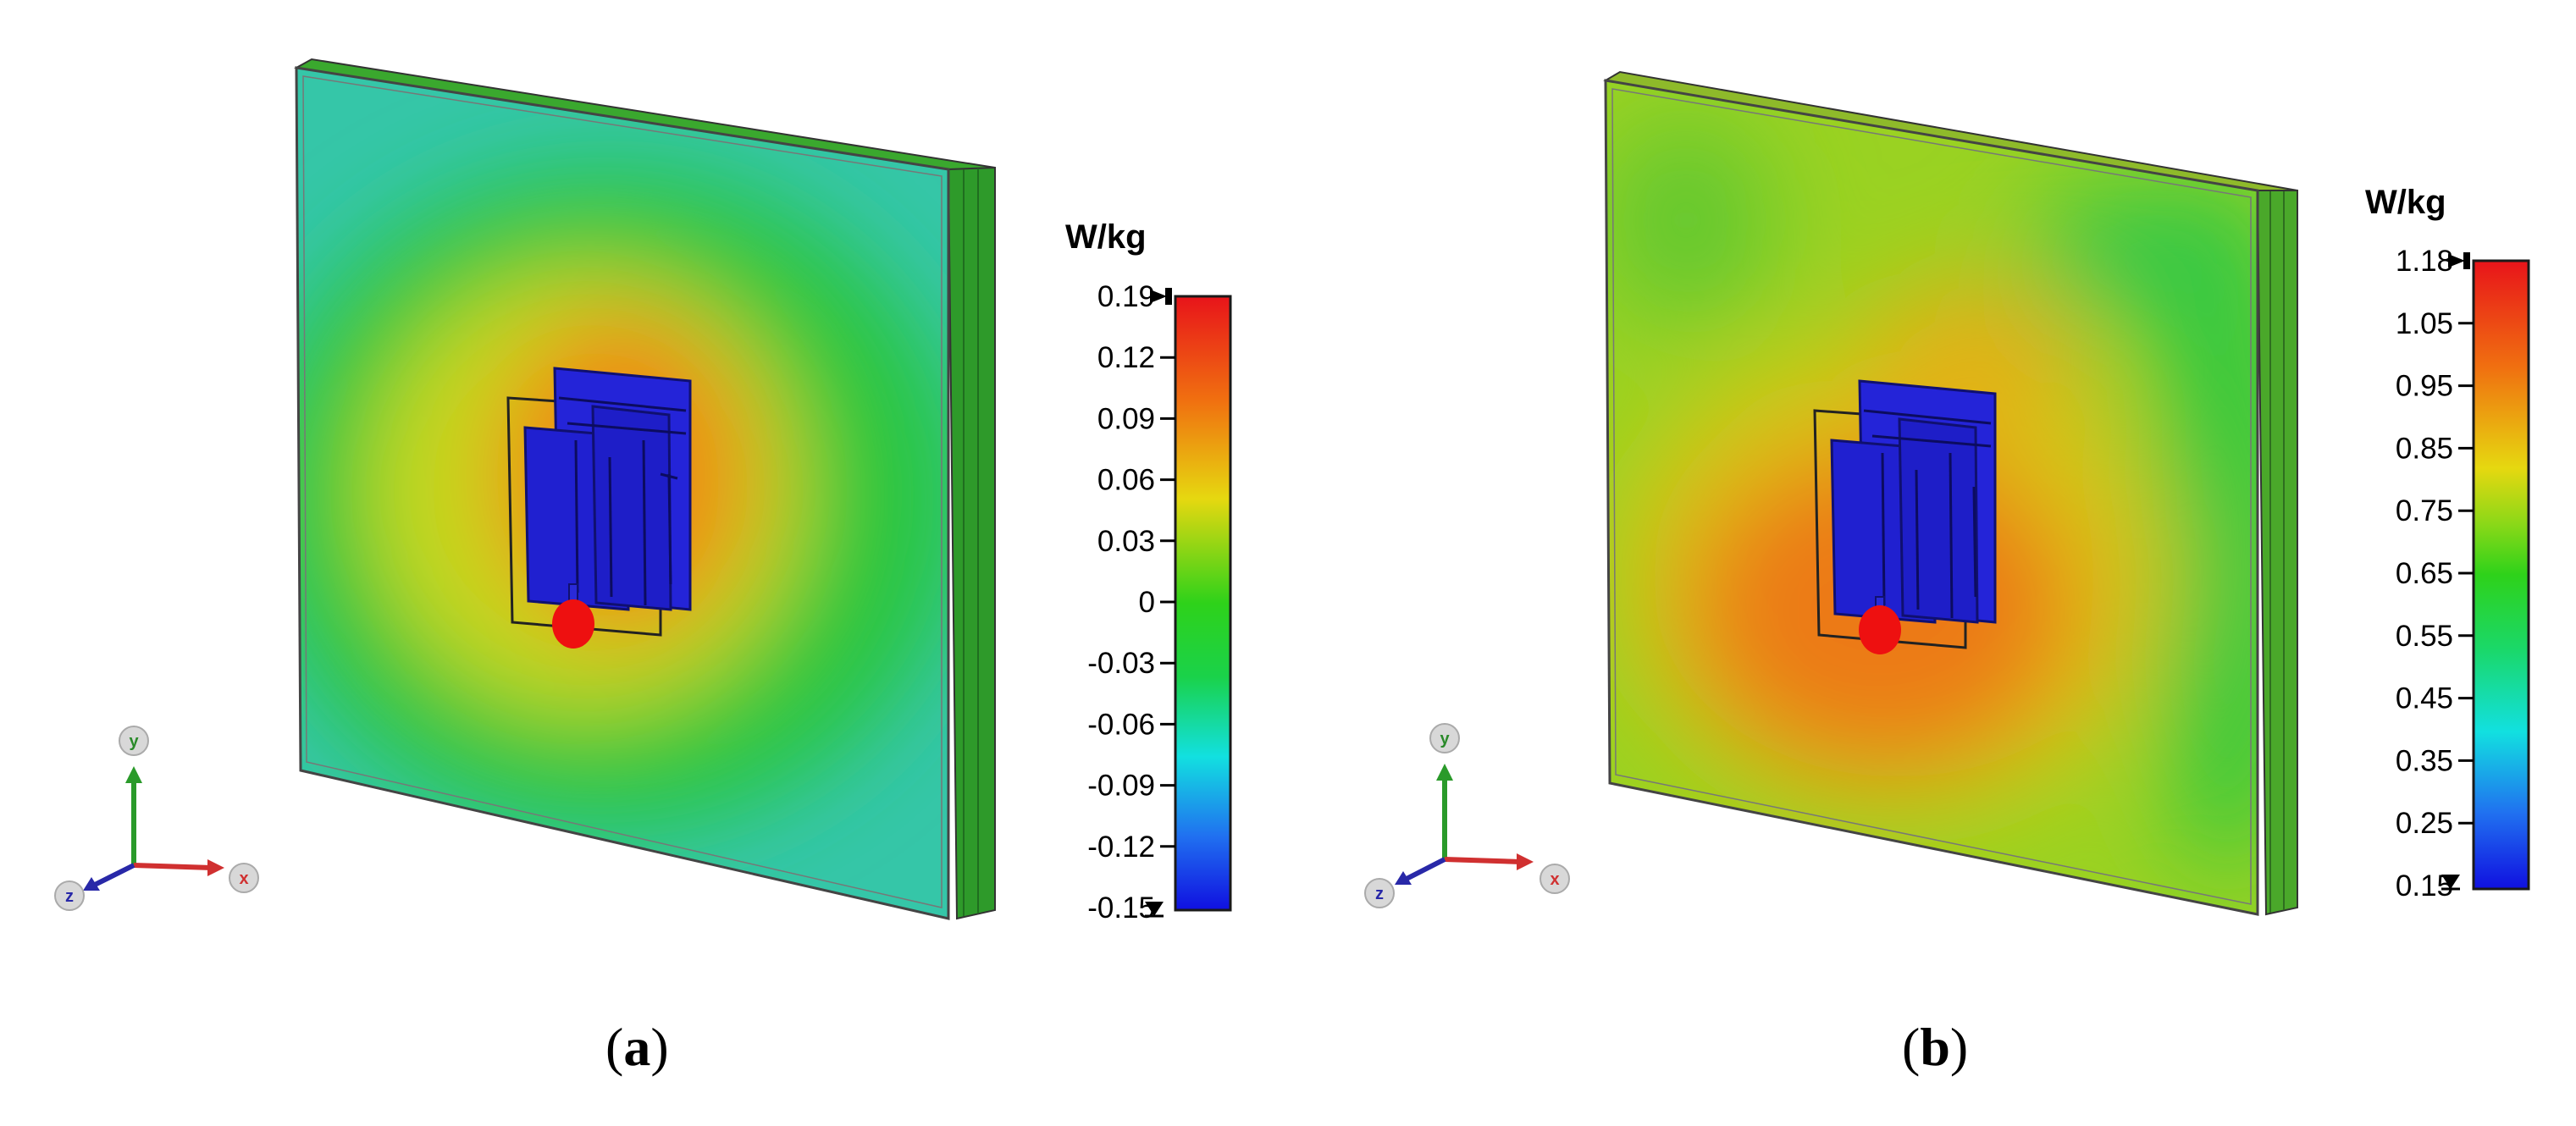 The image size is (2576, 1126). I want to click on scale-tick-label: 0.85, so click(2424, 448).